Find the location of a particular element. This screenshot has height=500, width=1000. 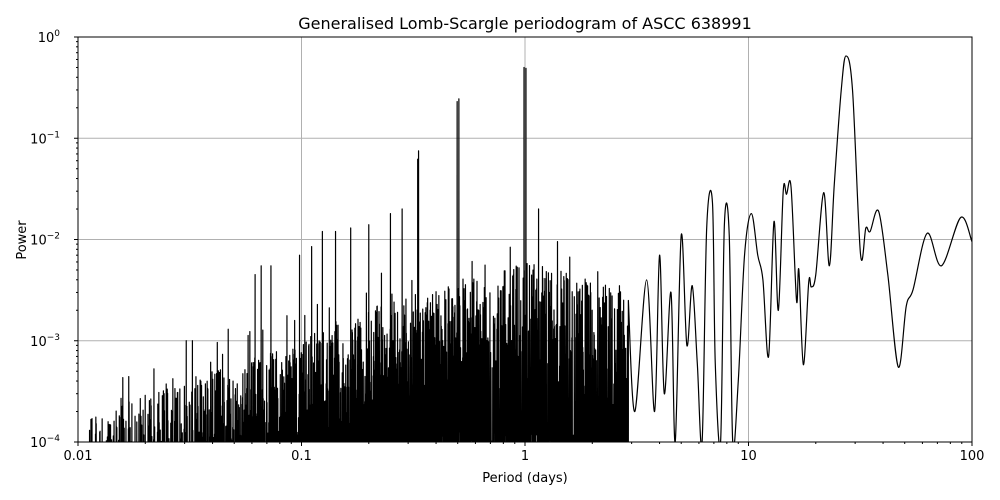

x-axis: 0.01 0.1 1 10 100 is located at coordinates (524, 453).